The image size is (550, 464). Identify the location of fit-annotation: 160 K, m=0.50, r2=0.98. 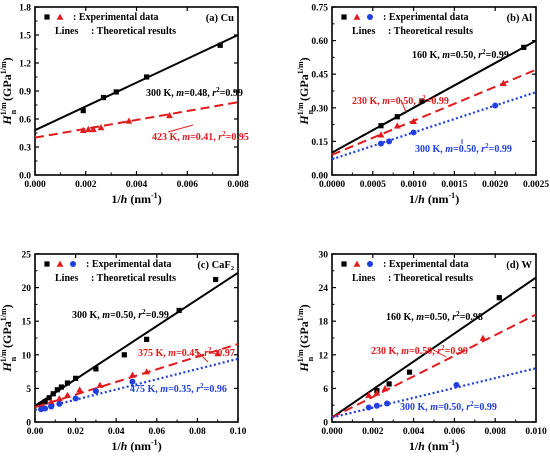
(434, 316).